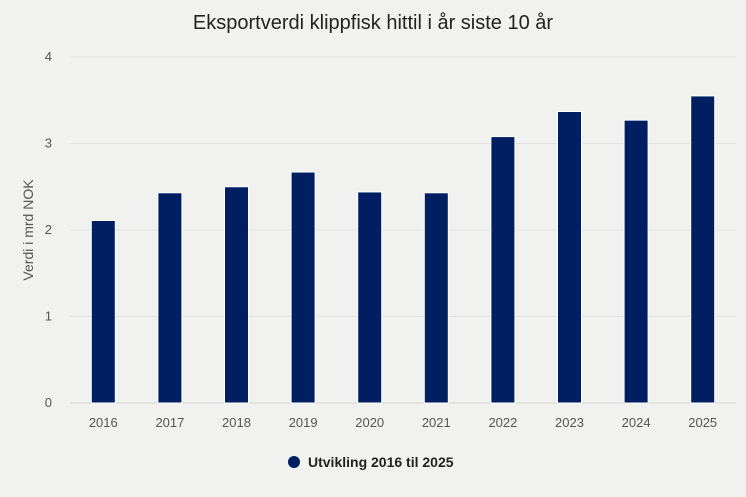  What do you see at coordinates (636, 422) in the screenshot?
I see `x-tick-label: 2024` at bounding box center [636, 422].